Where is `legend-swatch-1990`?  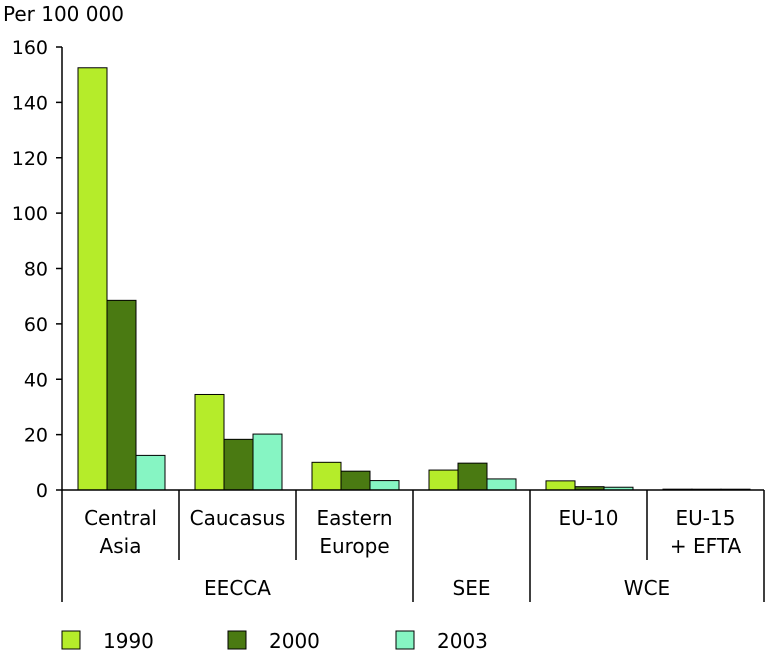
legend-swatch-1990 is located at coordinates (71, 640).